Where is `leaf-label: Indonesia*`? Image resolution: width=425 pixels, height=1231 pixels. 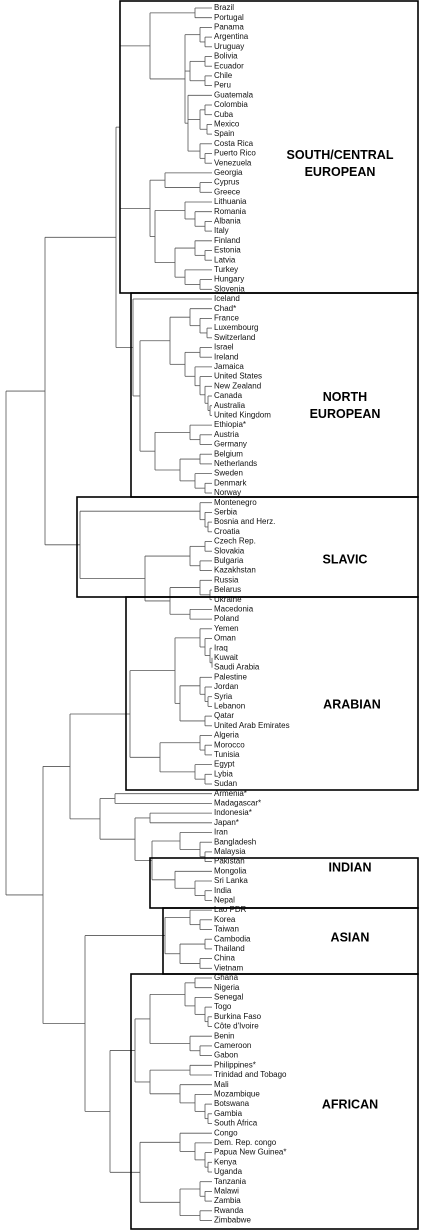
leaf-label: Indonesia* is located at coordinates (233, 812).